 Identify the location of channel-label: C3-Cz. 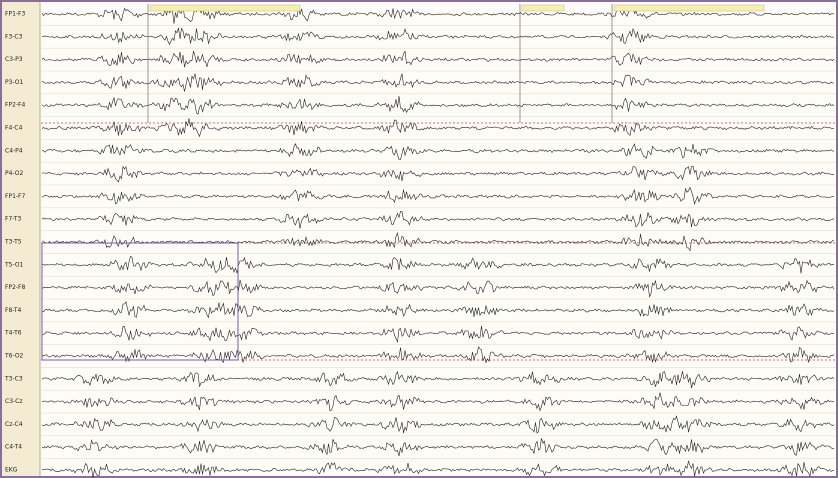
(14, 401).